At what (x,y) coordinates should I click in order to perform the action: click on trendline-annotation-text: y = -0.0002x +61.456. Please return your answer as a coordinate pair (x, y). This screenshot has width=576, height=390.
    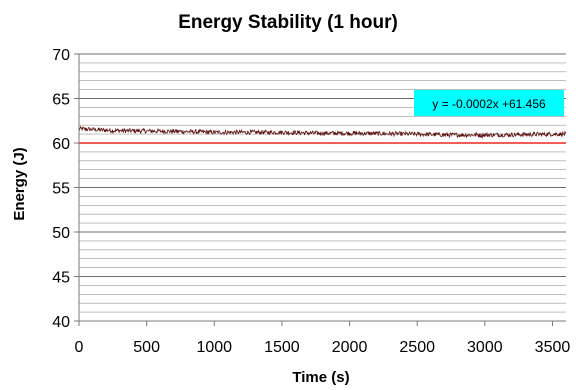
    Looking at the image, I should click on (489, 104).